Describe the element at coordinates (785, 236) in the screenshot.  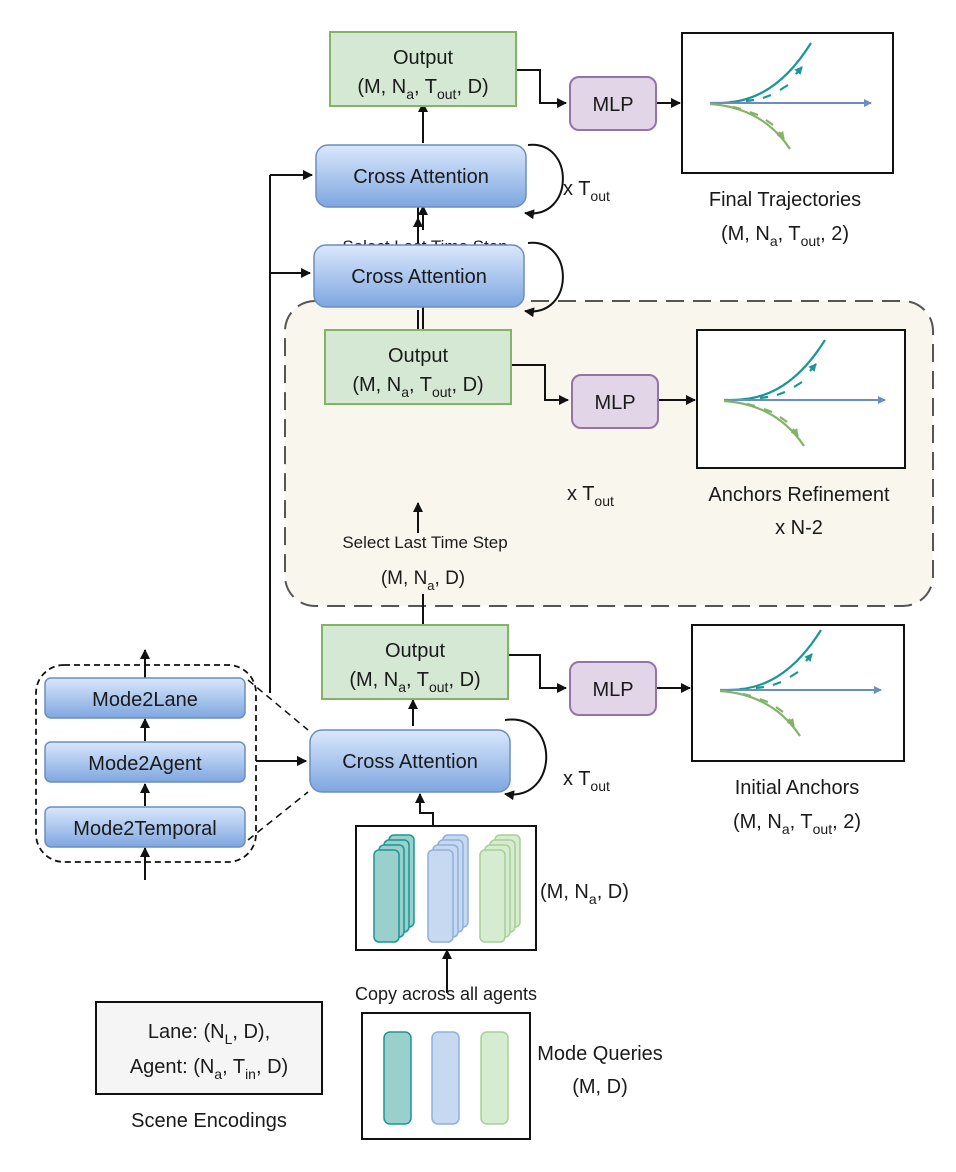
I see `final-trajectories-shape: (M, Na, Tout, 2)` at that location.